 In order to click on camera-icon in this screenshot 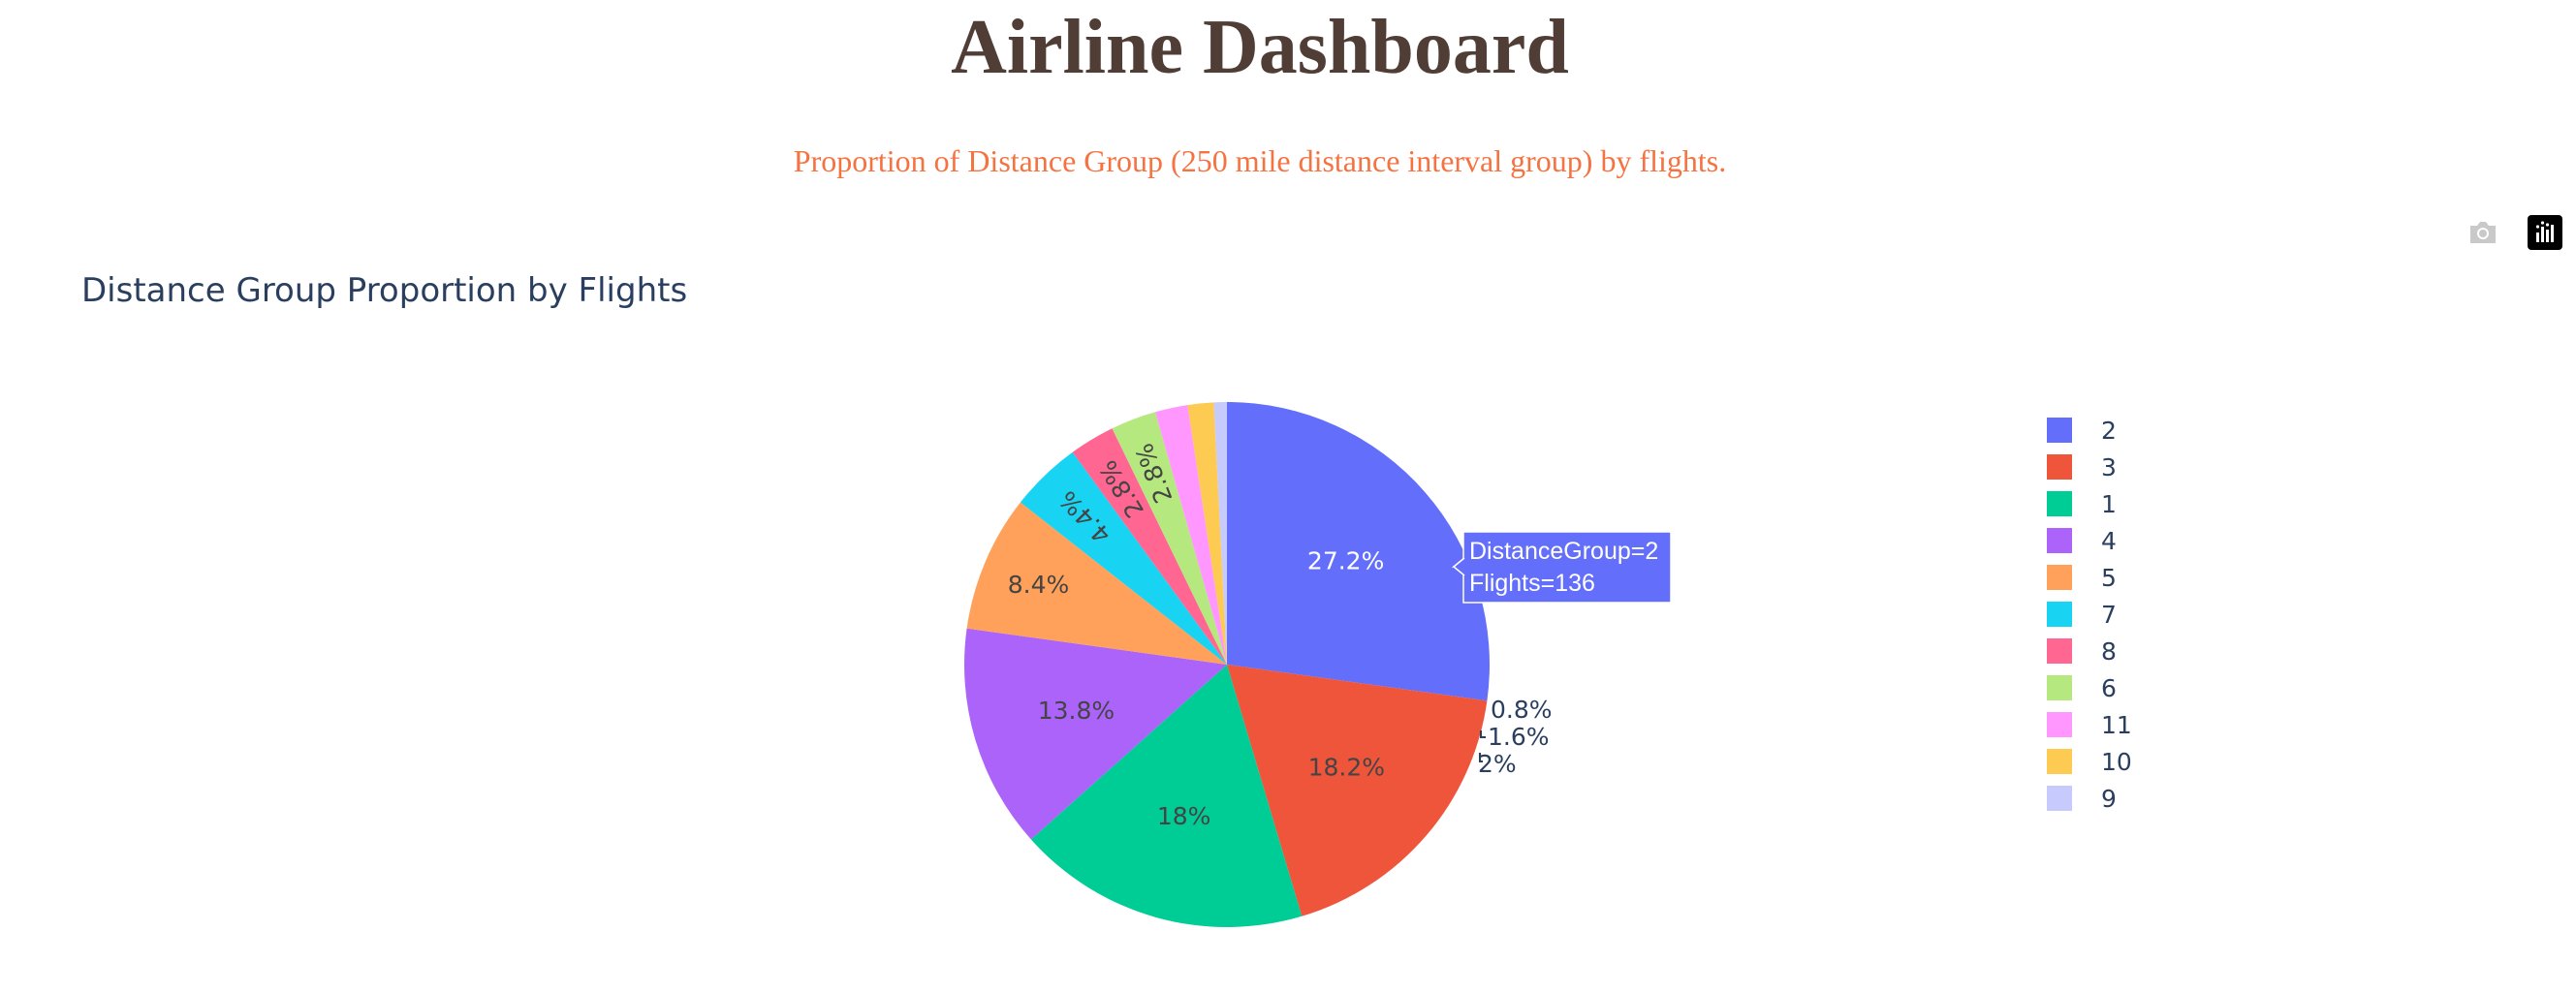, I will do `click(2483, 232)`.